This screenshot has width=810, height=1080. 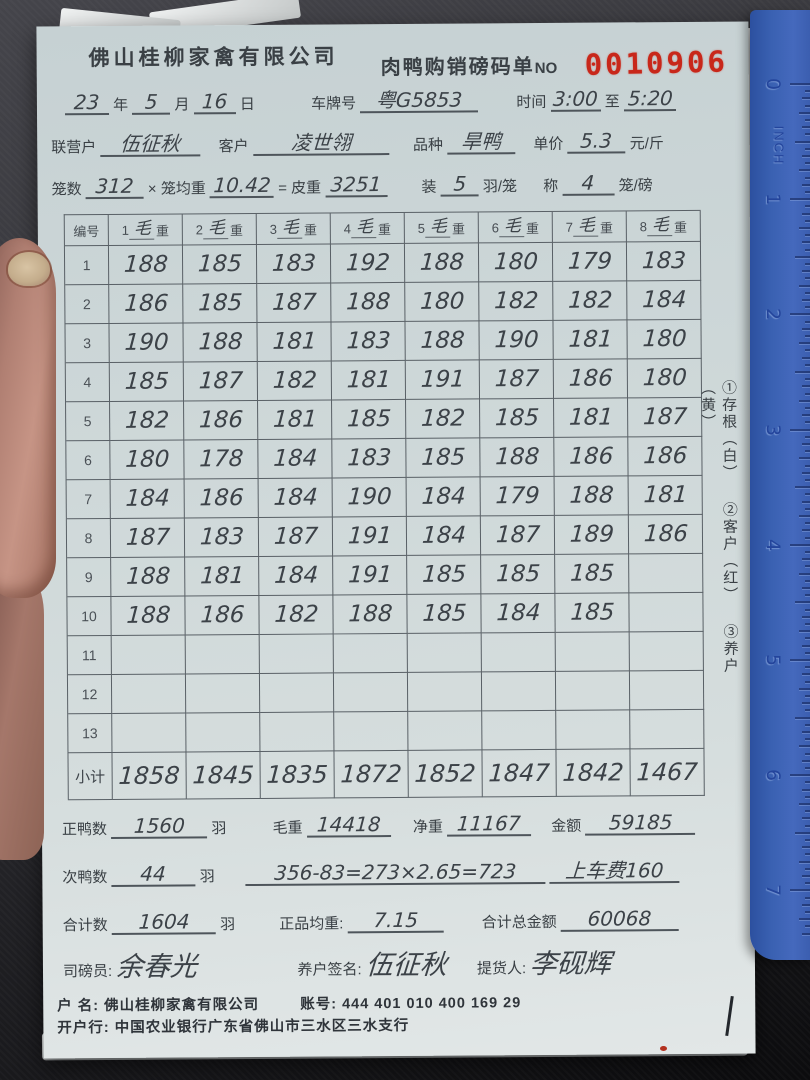 What do you see at coordinates (78, 1006) in the screenshot?
I see `account-name-label: 户 名:` at bounding box center [78, 1006].